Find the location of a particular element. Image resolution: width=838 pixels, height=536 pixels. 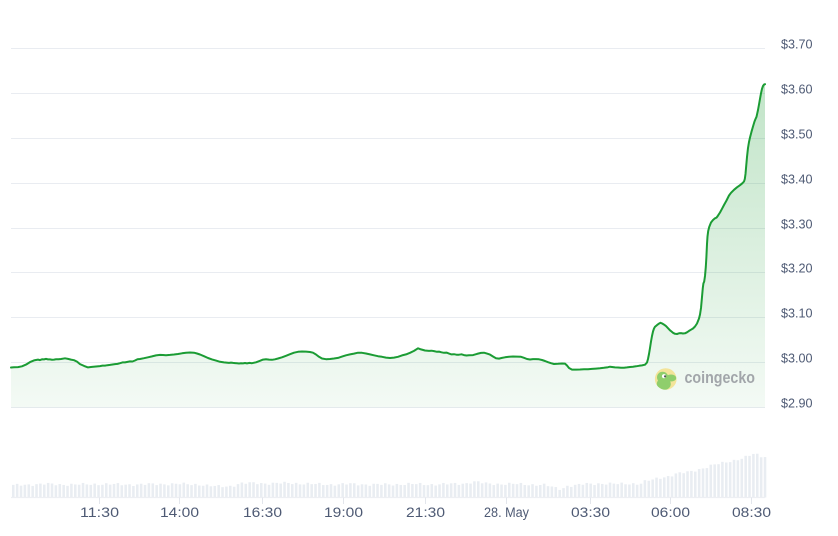

svg-text: $3.40 is located at coordinates (797, 178).